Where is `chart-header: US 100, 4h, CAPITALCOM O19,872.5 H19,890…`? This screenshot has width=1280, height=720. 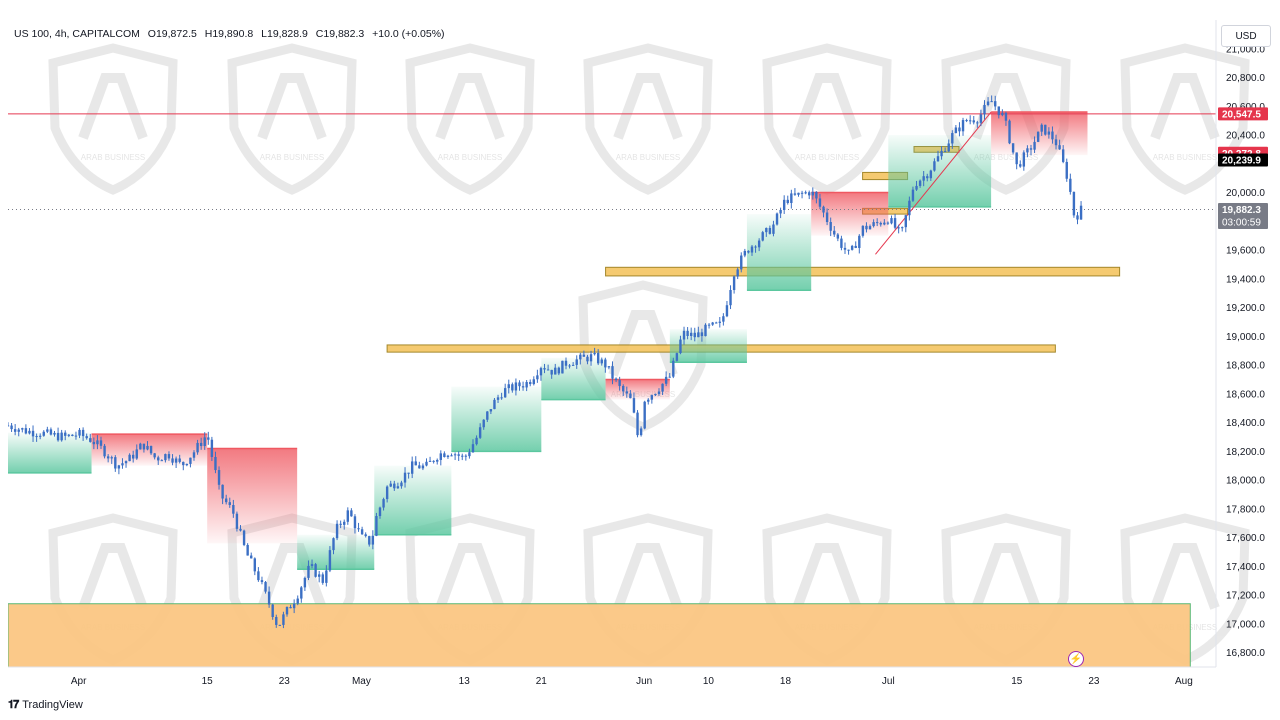
chart-header: US 100, 4h, CAPITALCOM O19,872.5 H19,890… is located at coordinates (232, 34).